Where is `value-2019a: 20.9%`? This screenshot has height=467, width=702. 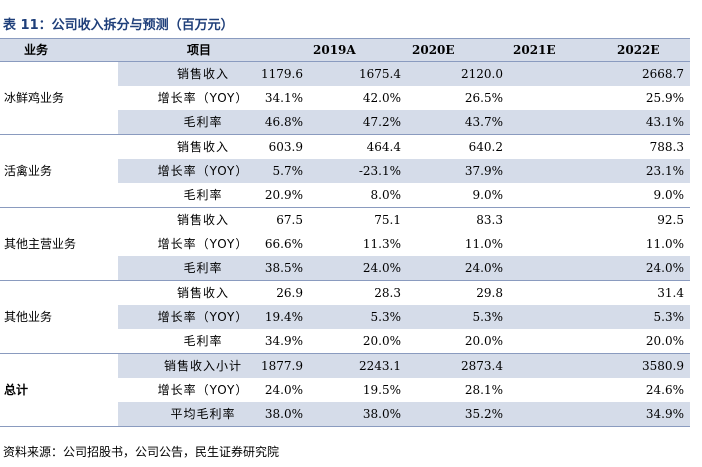 value-2019a: 20.9% is located at coordinates (283, 195).